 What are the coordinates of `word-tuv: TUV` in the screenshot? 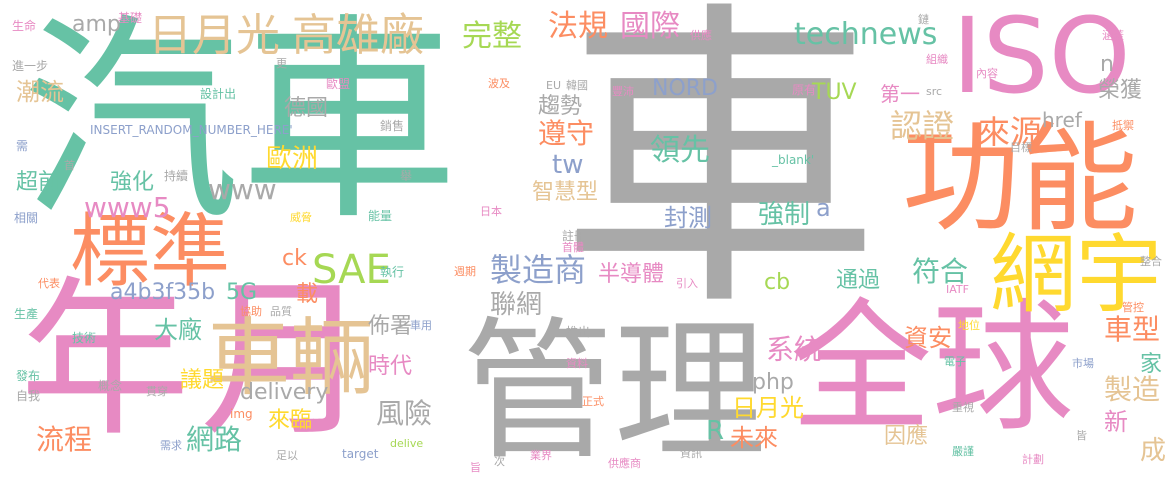 It's located at (834, 92).